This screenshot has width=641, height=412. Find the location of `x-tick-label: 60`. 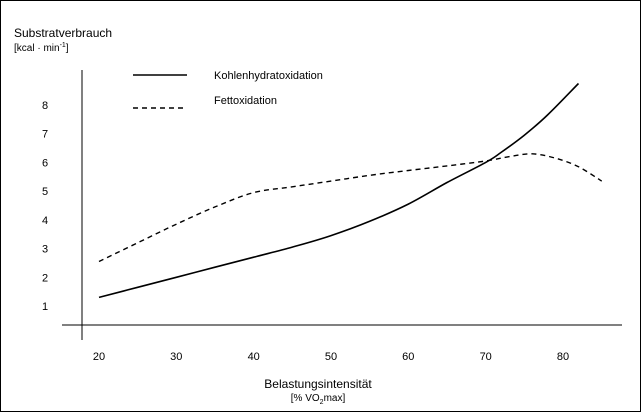

x-tick-label: 60 is located at coordinates (408, 357).